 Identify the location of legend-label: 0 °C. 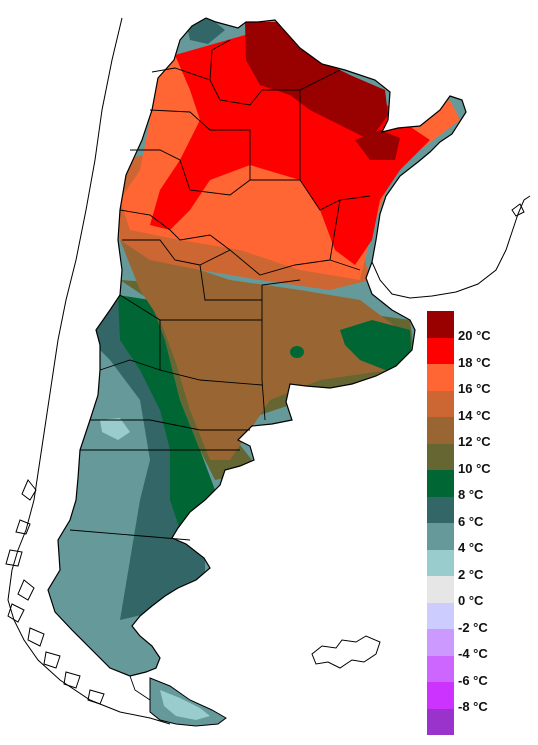
(471, 600).